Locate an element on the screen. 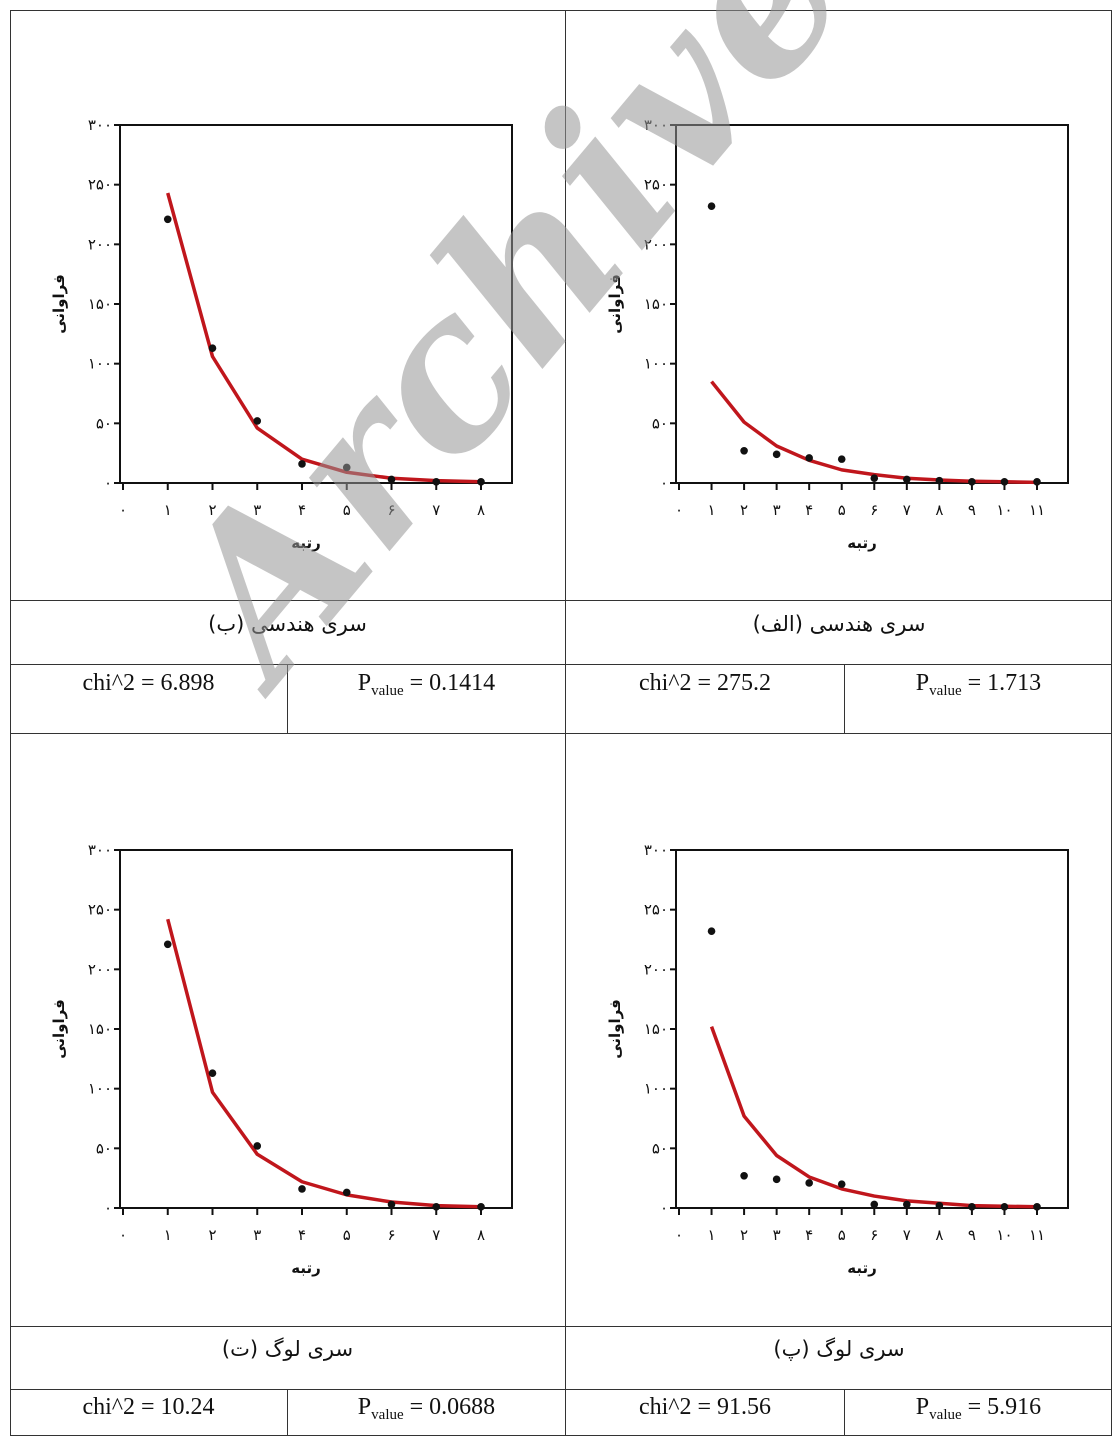 The image size is (1113, 1437). caption-alef: سری هندسی (الف) is located at coordinates (839, 624).